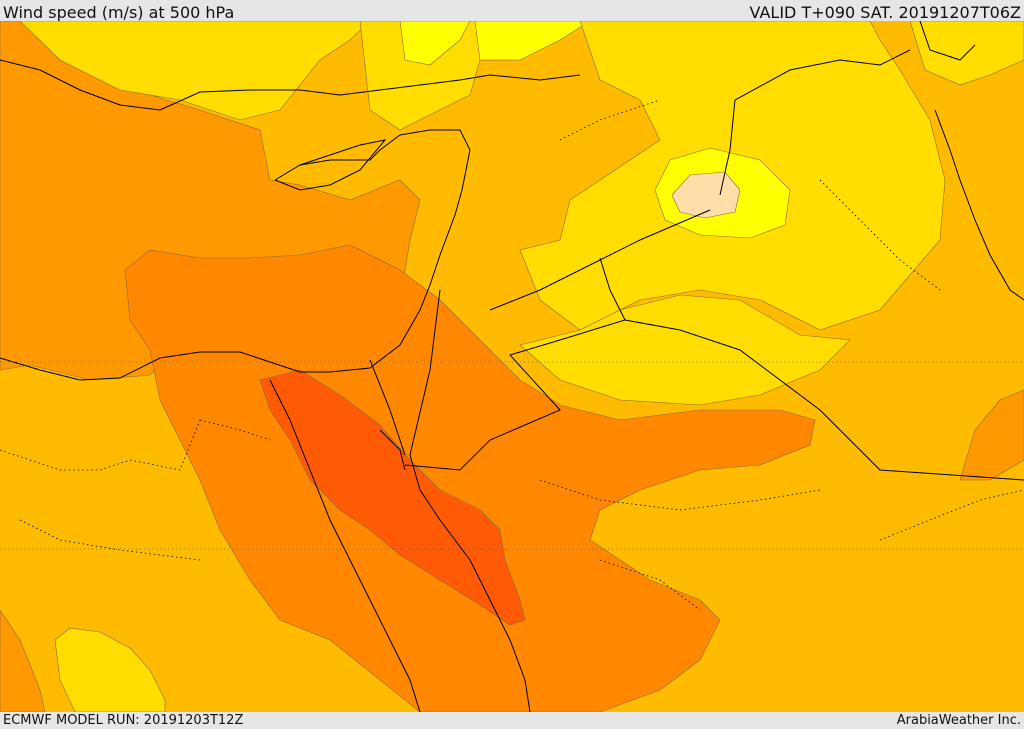  I want to click on band-red-orange-core, so click(392, 497).